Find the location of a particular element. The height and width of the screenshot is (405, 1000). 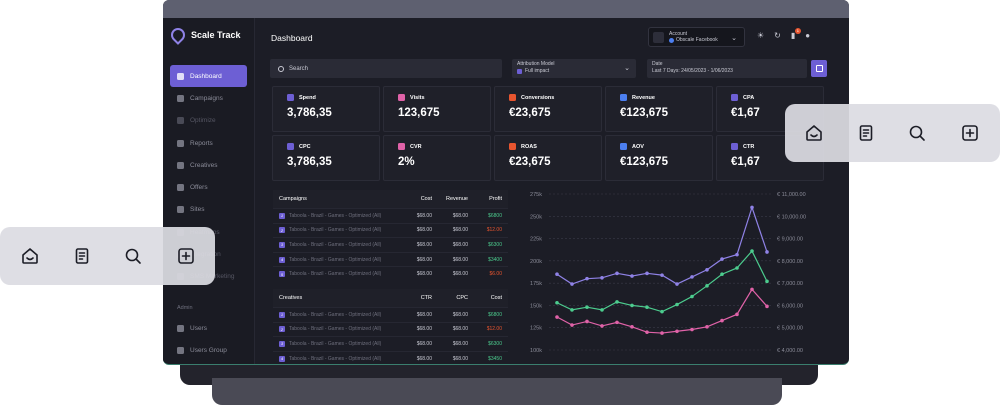

kpi-label: Revenue is located at coordinates (643, 97).